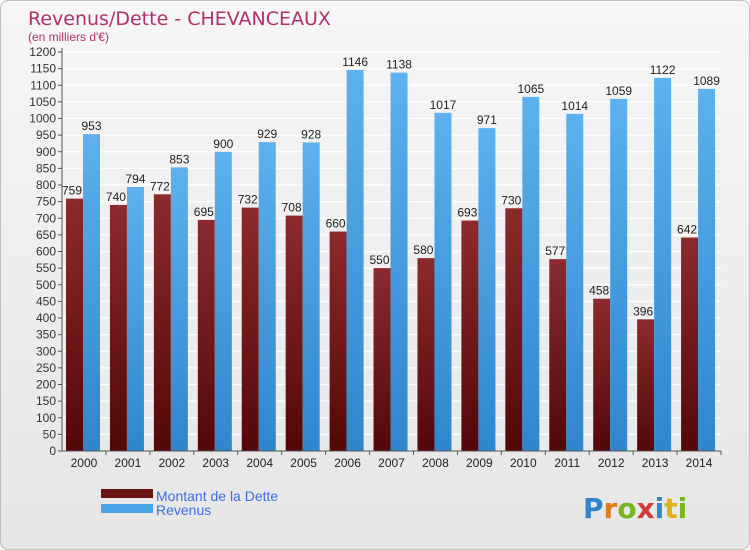 This screenshot has height=550, width=750. I want to click on data-label-revenus: 1089, so click(706, 81).